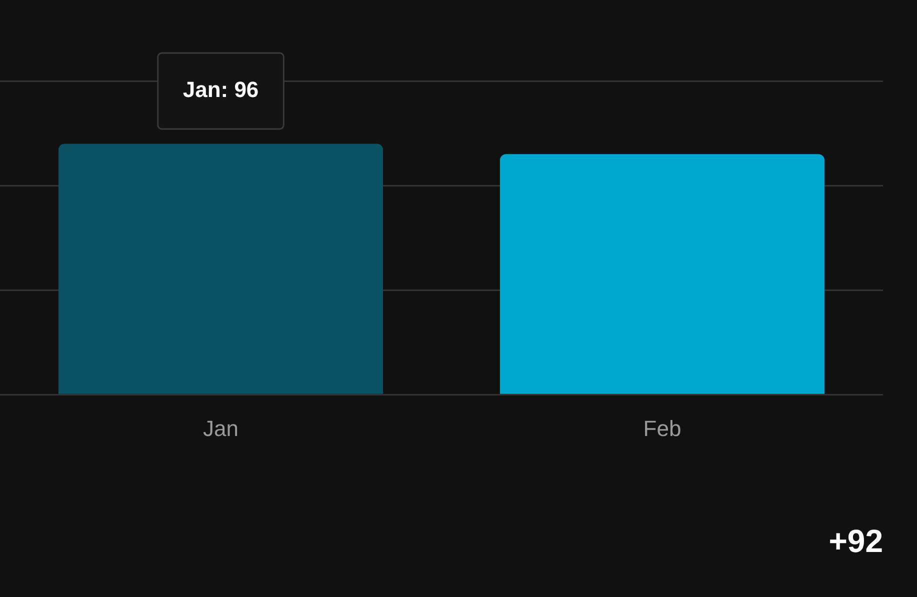 Image resolution: width=917 pixels, height=597 pixels. Describe the element at coordinates (855, 540) in the screenshot. I see `text: +92` at that location.